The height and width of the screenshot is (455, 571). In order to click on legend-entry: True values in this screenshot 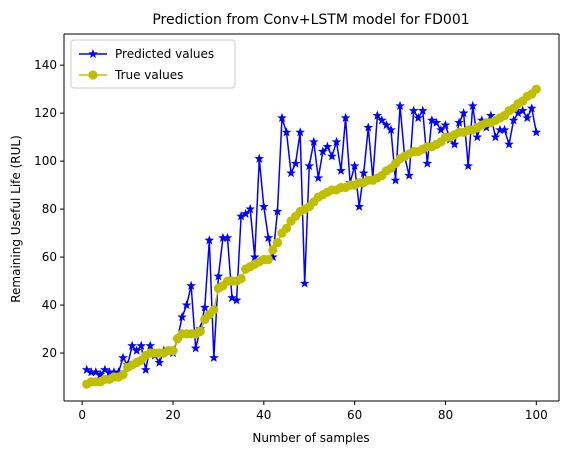, I will do `click(131, 75)`.